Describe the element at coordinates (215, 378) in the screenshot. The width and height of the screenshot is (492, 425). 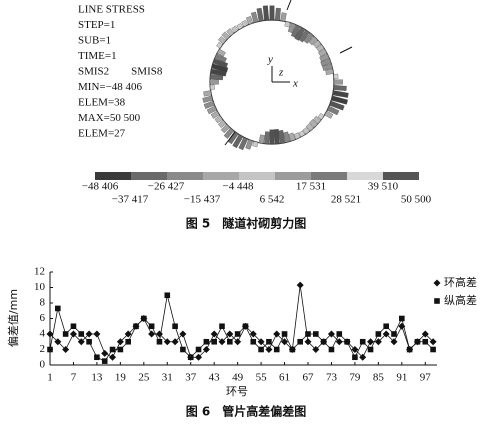
I see `x-tick-label: 43` at that location.